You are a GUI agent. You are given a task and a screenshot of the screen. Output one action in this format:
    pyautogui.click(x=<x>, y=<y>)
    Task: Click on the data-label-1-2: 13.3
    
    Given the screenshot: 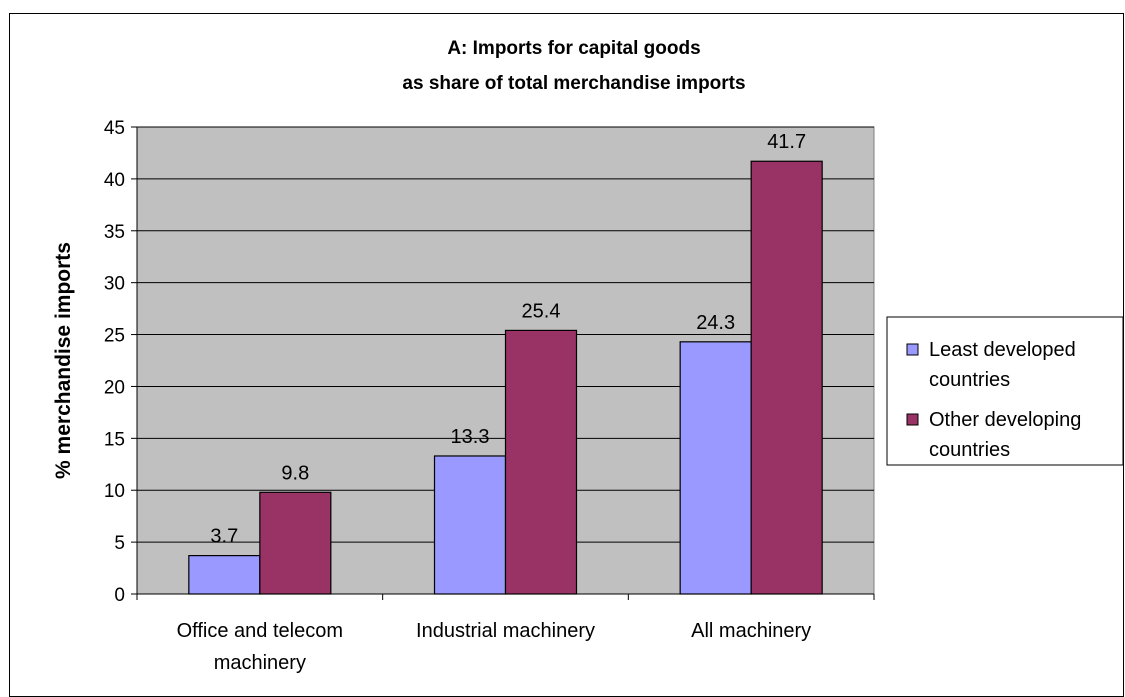 What is the action you would take?
    pyautogui.click(x=470, y=437)
    